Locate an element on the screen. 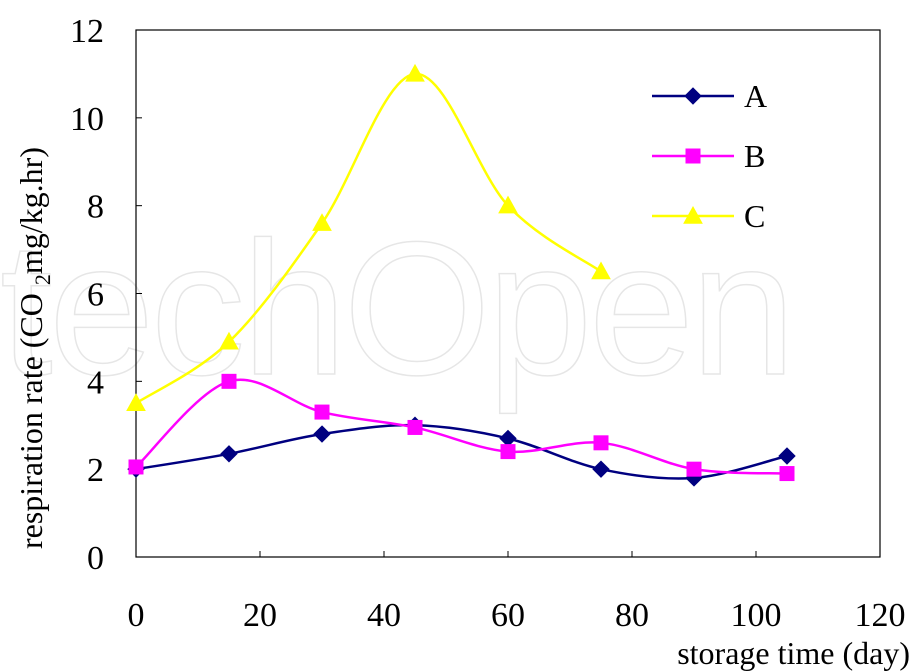  legend-label: B is located at coordinates (754, 156).